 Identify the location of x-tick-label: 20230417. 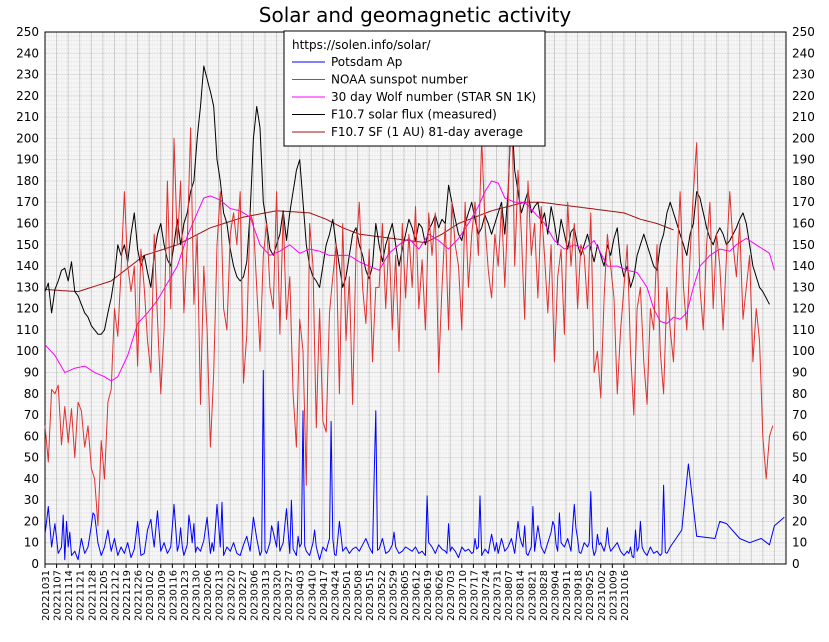
(324, 595).